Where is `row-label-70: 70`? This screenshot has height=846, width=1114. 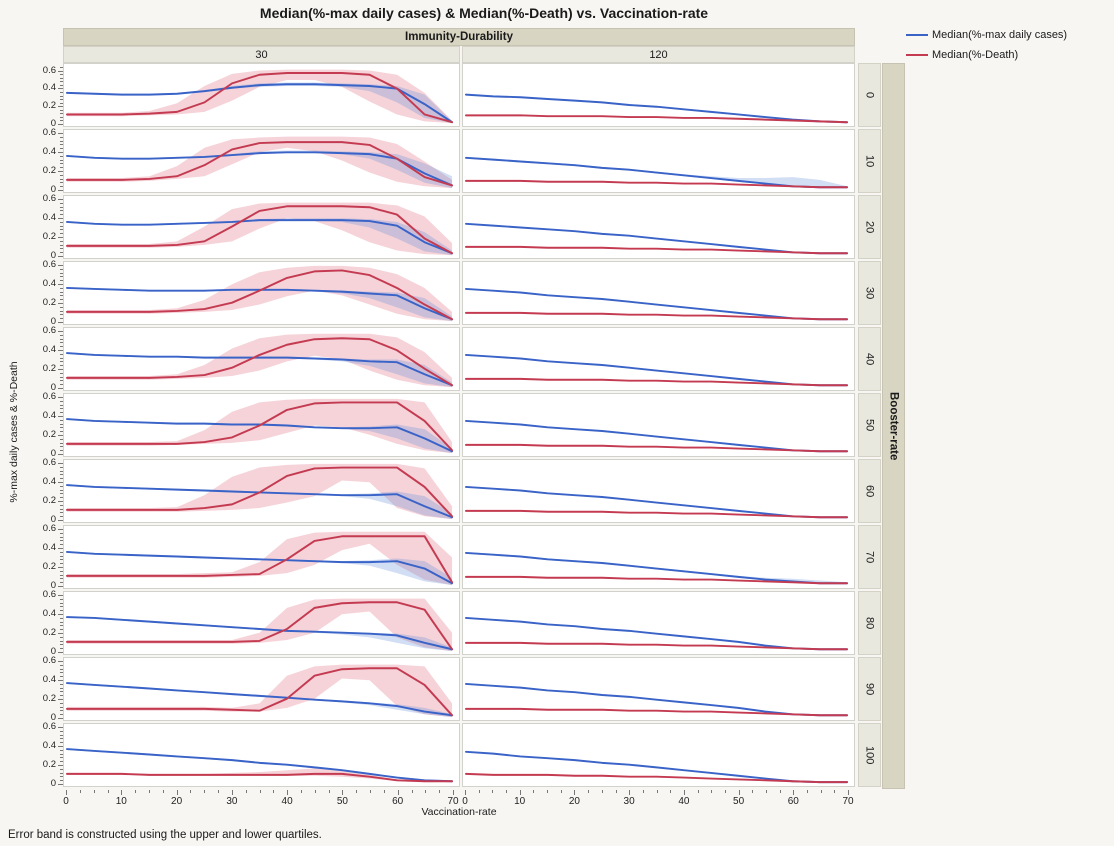 row-label-70: 70 is located at coordinates (869, 557).